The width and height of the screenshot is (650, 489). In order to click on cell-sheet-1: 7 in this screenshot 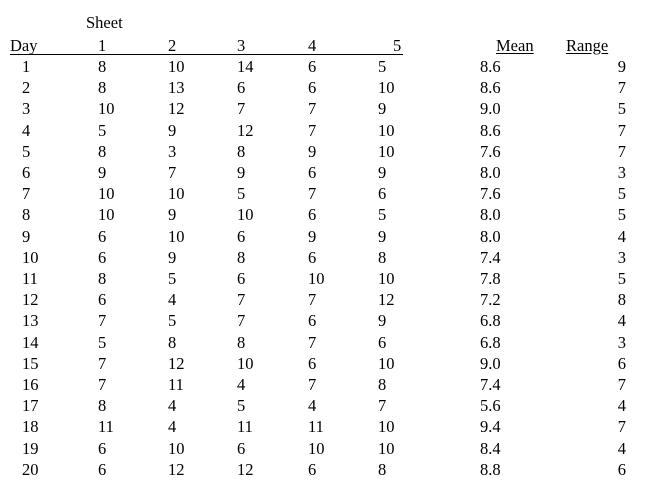, I will do `click(102, 321)`.